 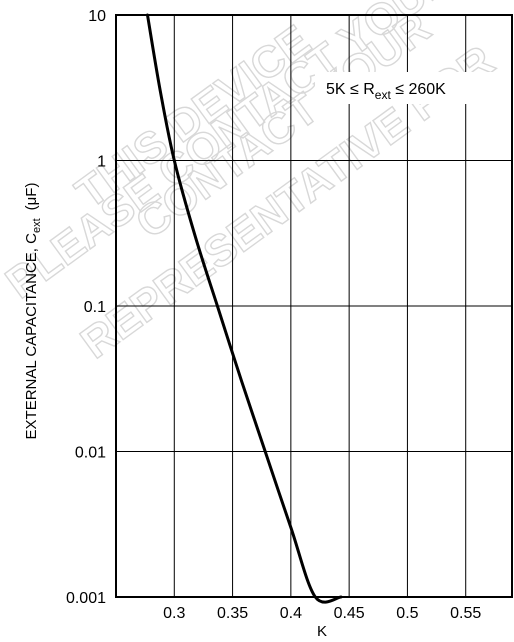 What do you see at coordinates (97, 16) in the screenshot?
I see `y-tick-label: 10` at bounding box center [97, 16].